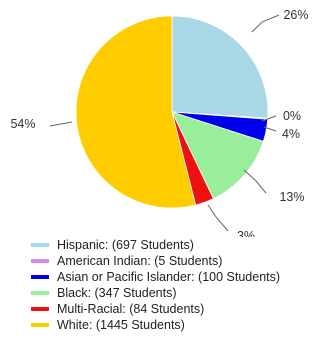 Image resolution: width=336 pixels, height=343 pixels. I want to click on legend-item-1: American Indian: (5 Students), so click(155, 261).